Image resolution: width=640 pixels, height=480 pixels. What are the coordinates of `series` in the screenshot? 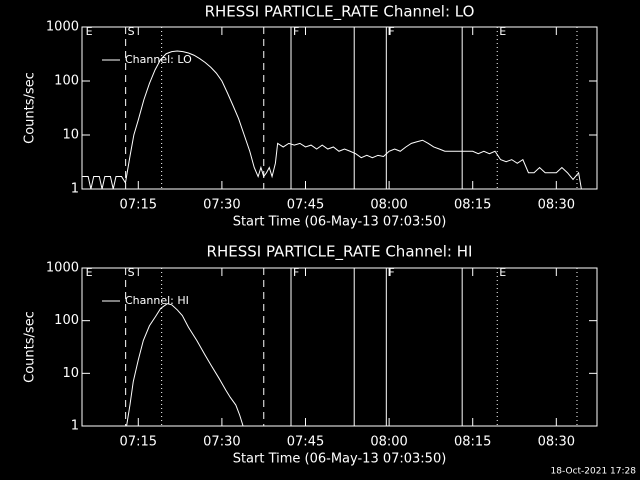 It's located at (185, 364).